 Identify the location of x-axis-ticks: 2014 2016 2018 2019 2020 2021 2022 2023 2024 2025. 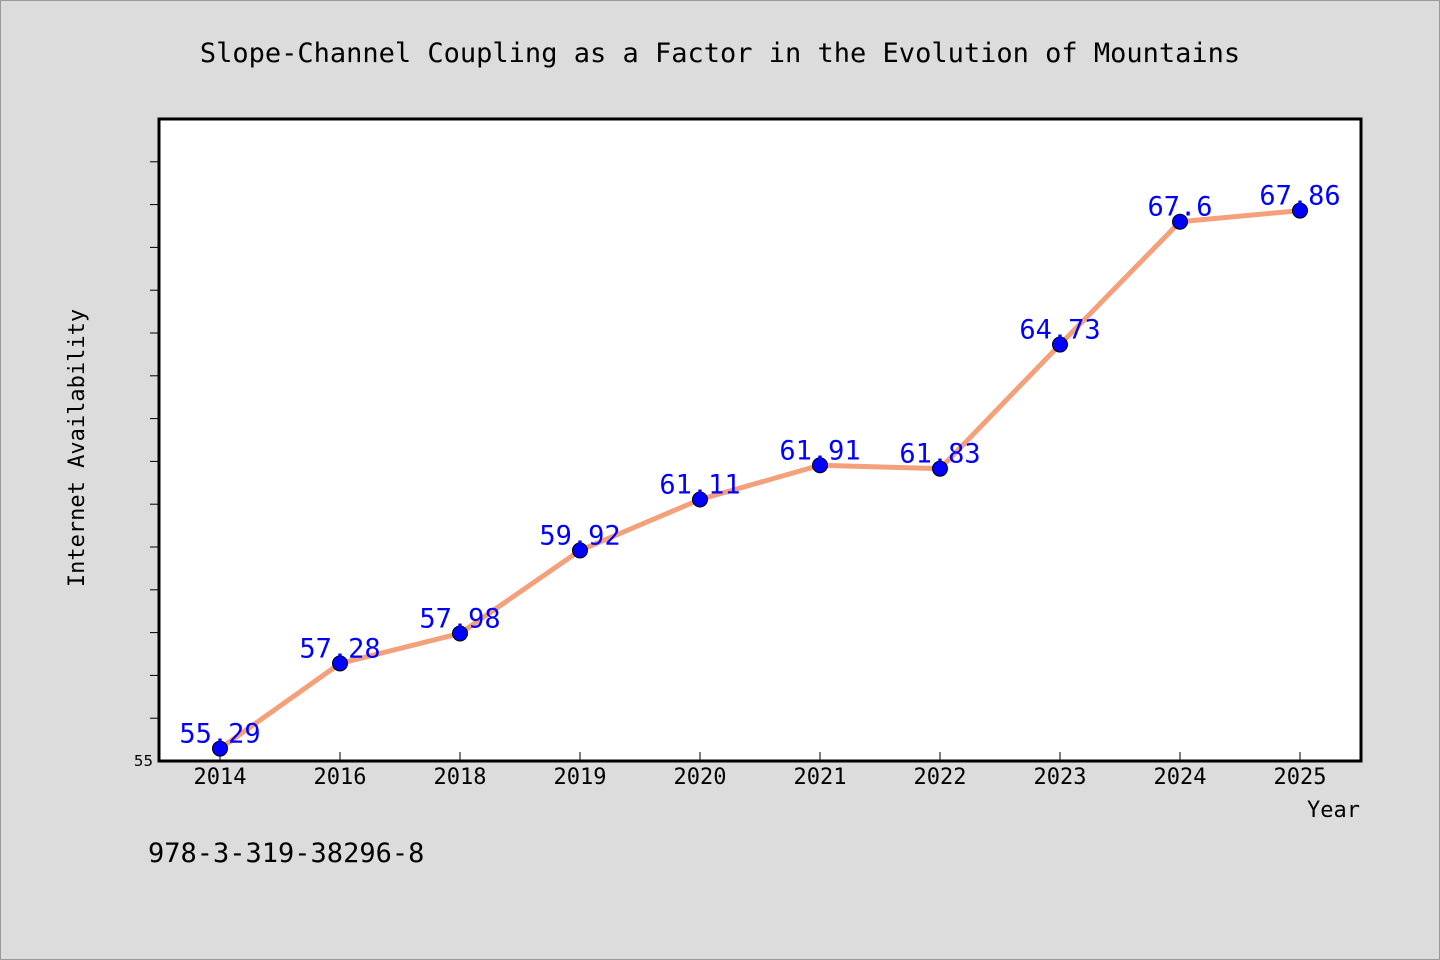
(760, 771).